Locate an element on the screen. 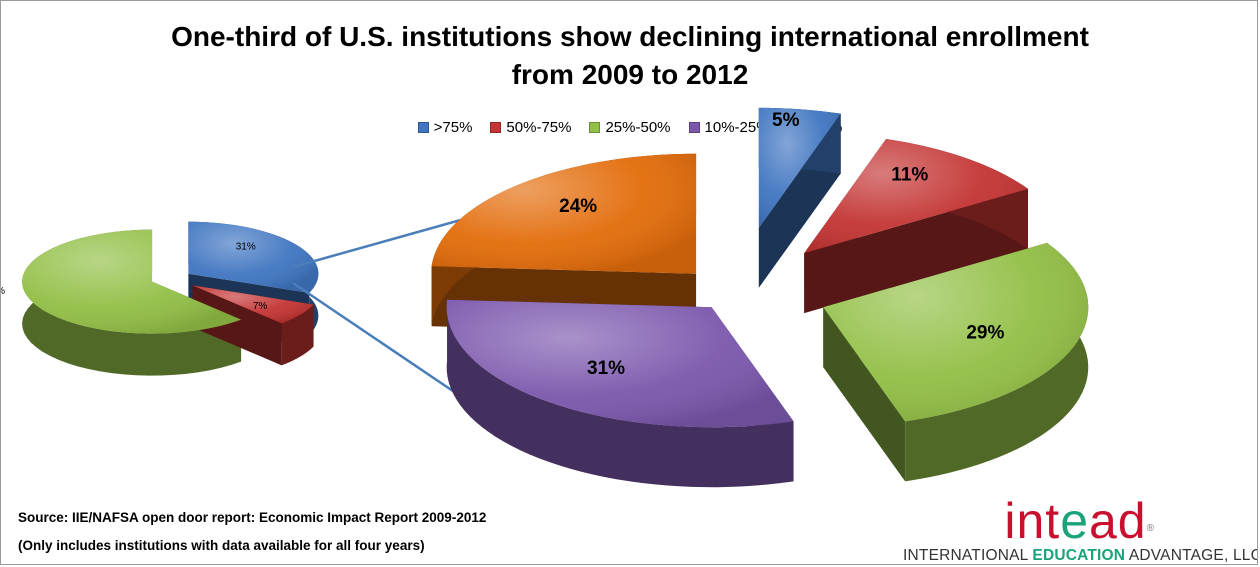 This screenshot has height=567, width=1260. legend-item-3: 10%-25% is located at coordinates (729, 127).